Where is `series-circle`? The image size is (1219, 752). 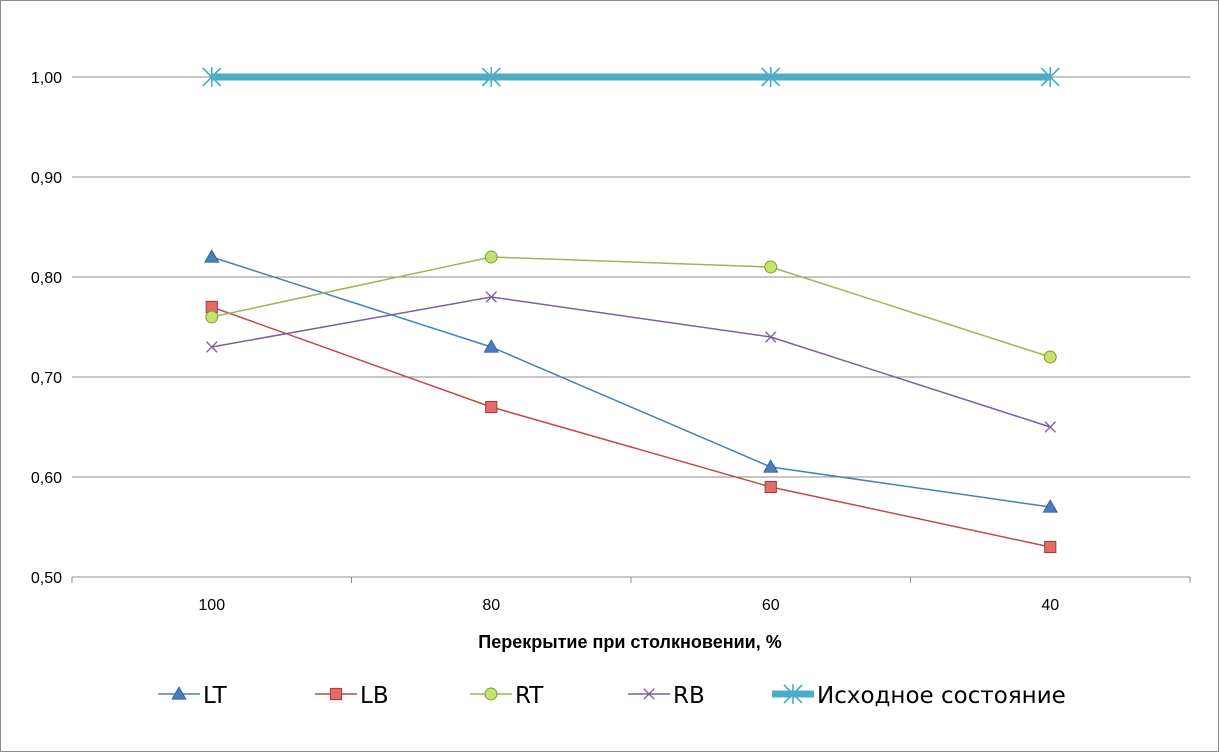
series-circle is located at coordinates (631, 307).